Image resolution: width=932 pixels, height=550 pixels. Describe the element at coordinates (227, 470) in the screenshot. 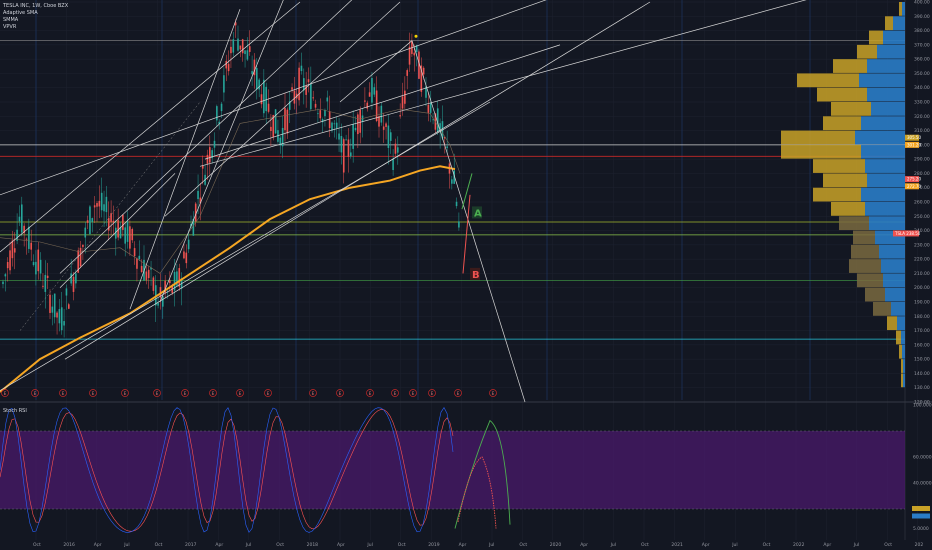

I see `stoch-k-line` at that location.